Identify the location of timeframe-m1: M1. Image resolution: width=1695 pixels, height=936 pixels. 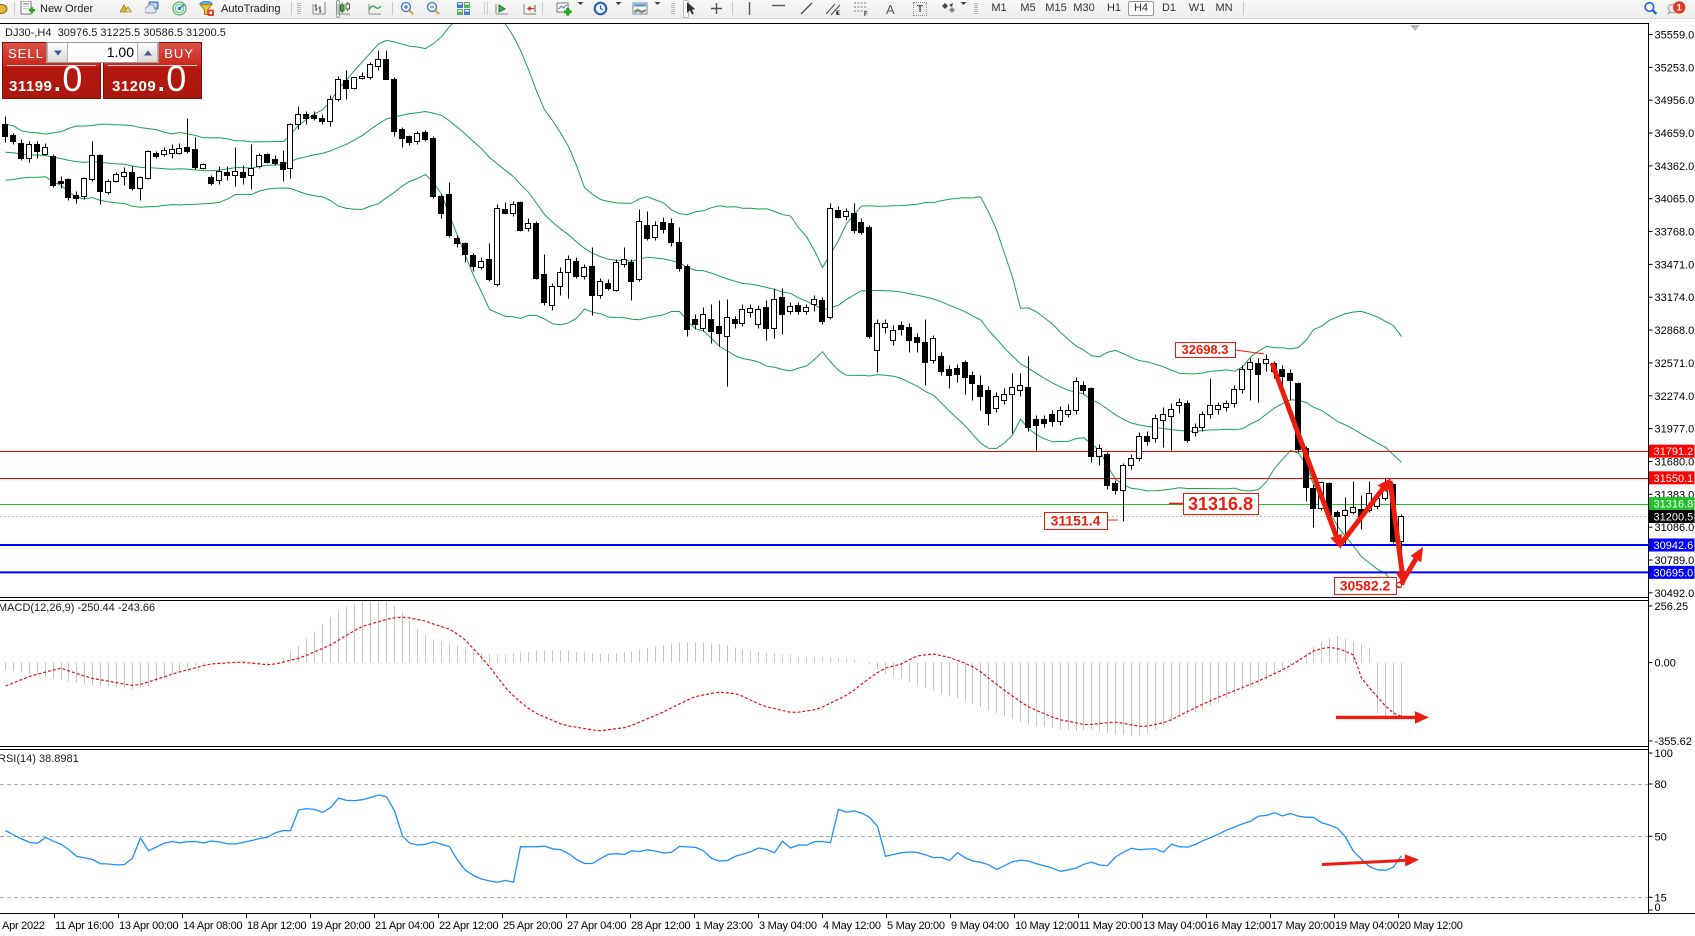
(999, 8).